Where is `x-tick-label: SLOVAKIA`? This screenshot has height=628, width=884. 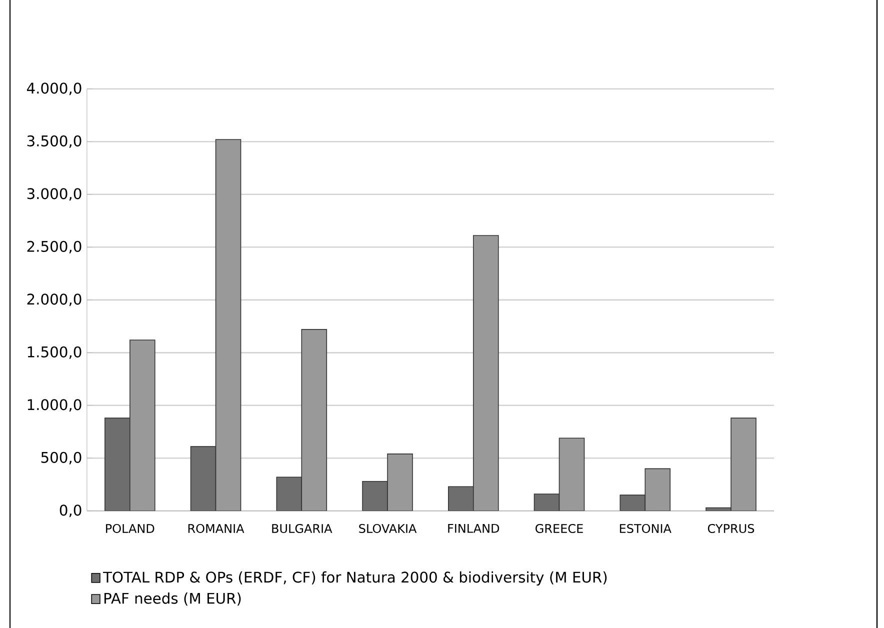 x-tick-label: SLOVAKIA is located at coordinates (388, 529).